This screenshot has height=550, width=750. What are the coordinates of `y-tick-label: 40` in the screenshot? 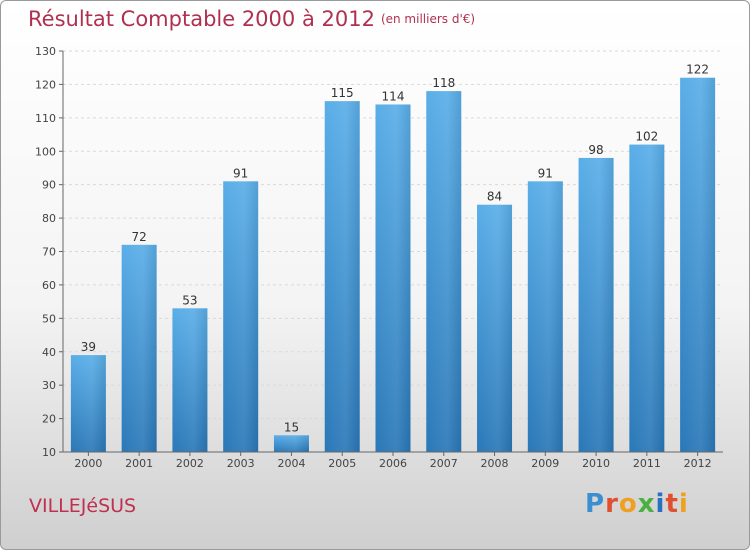 It's located at (49, 352).